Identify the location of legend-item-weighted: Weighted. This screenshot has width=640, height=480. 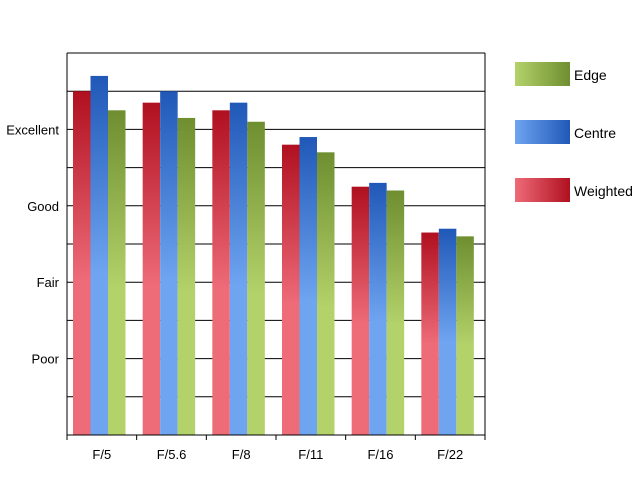
(574, 190).